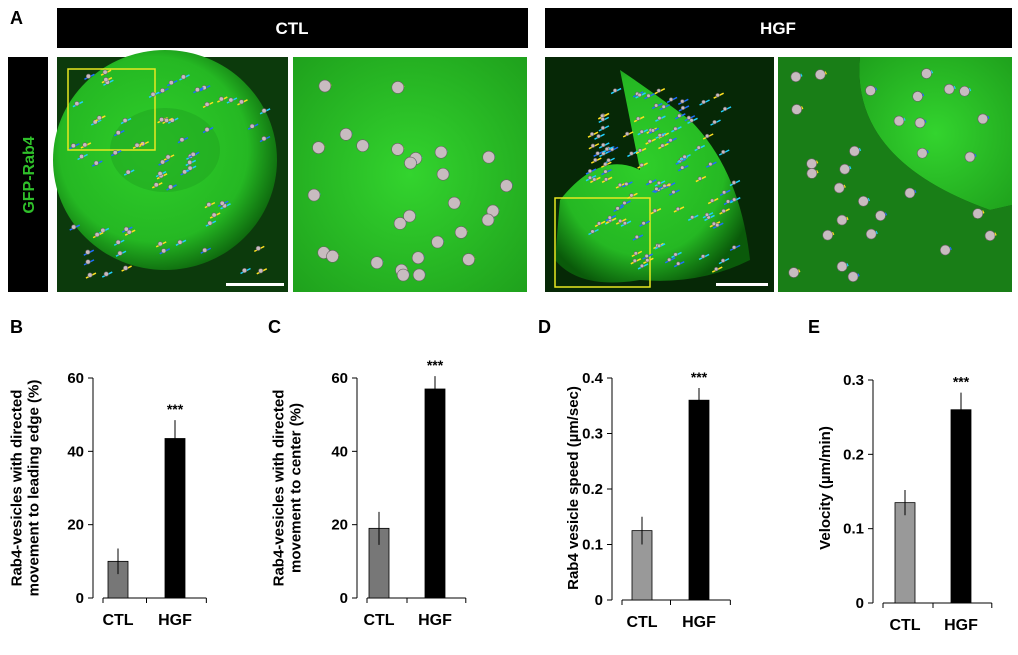 The width and height of the screenshot is (1018, 655). I want to click on y-tick-label: 0.2, so click(592, 489).